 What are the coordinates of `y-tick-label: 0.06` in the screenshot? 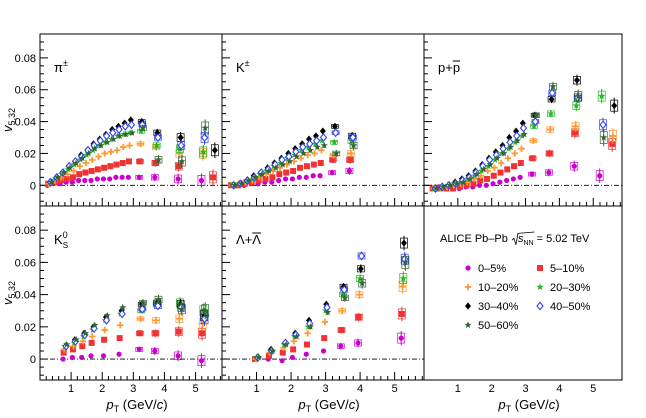 It's located at (25, 91).